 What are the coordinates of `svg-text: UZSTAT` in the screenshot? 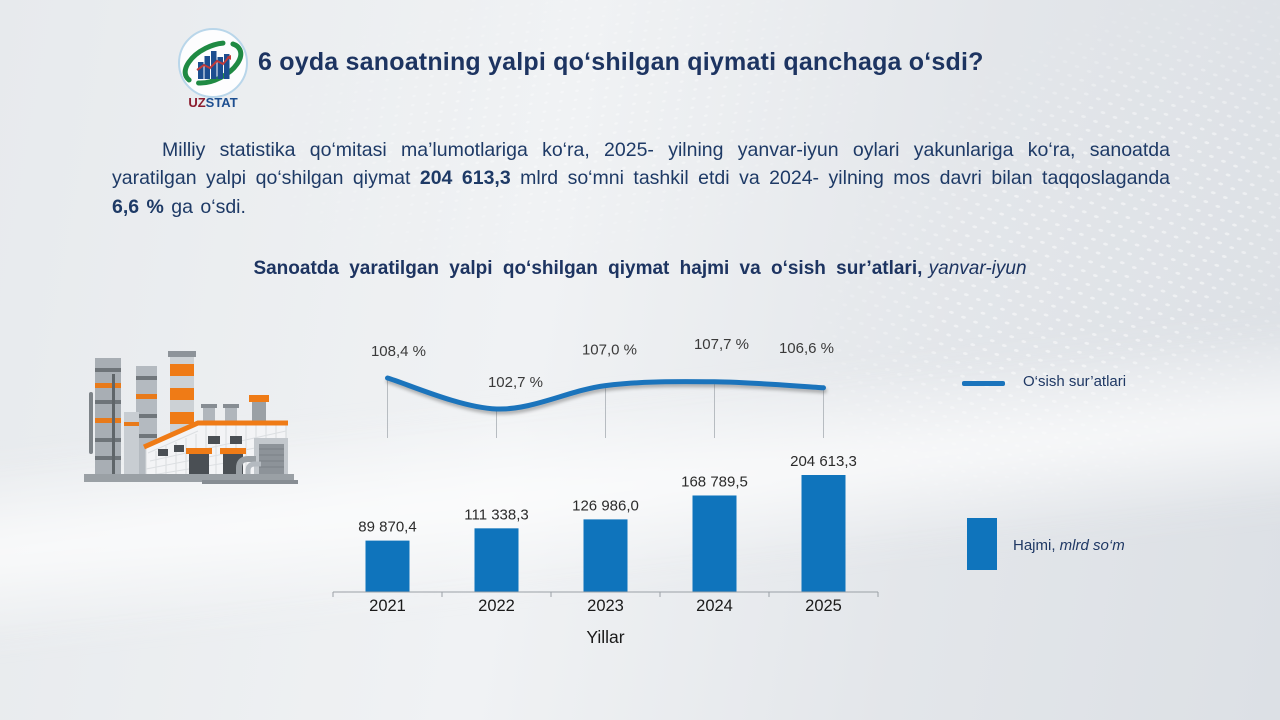 It's located at (212, 102).